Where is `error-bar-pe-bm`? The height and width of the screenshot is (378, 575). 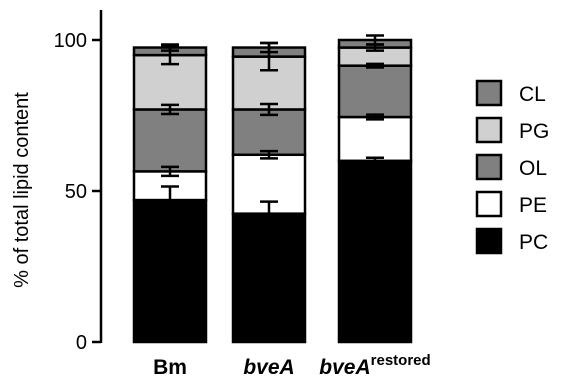
error-bar-pe-bm is located at coordinates (170, 171).